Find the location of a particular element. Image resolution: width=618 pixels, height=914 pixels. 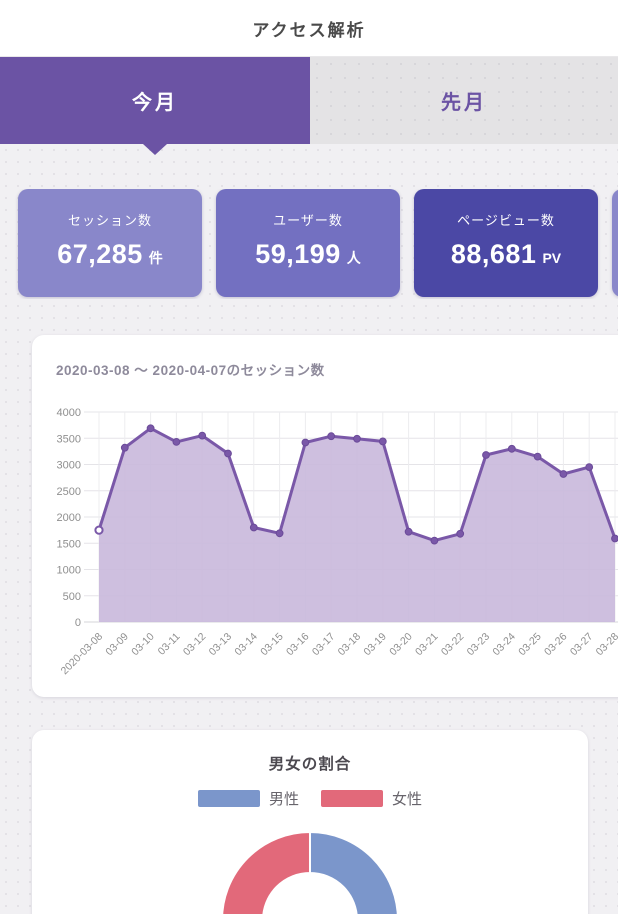

legend-item-male: 男性 is located at coordinates (248, 798).